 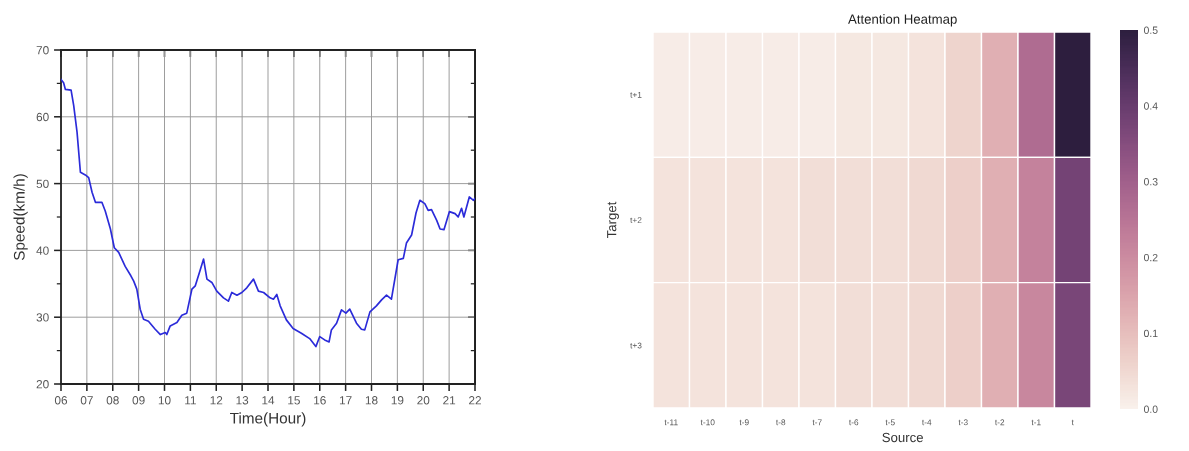 I want to click on x-tick-label: t, so click(x=1072, y=422).